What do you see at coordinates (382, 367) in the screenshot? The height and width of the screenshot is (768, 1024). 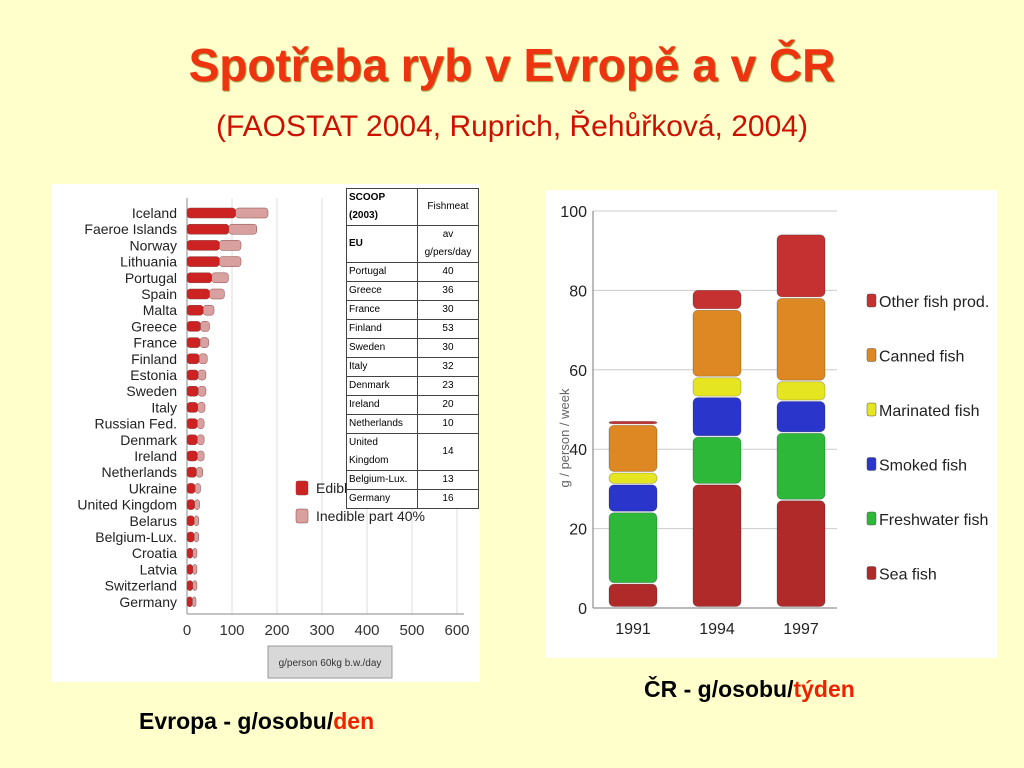 I see `scoop-country-cell: Italy` at bounding box center [382, 367].